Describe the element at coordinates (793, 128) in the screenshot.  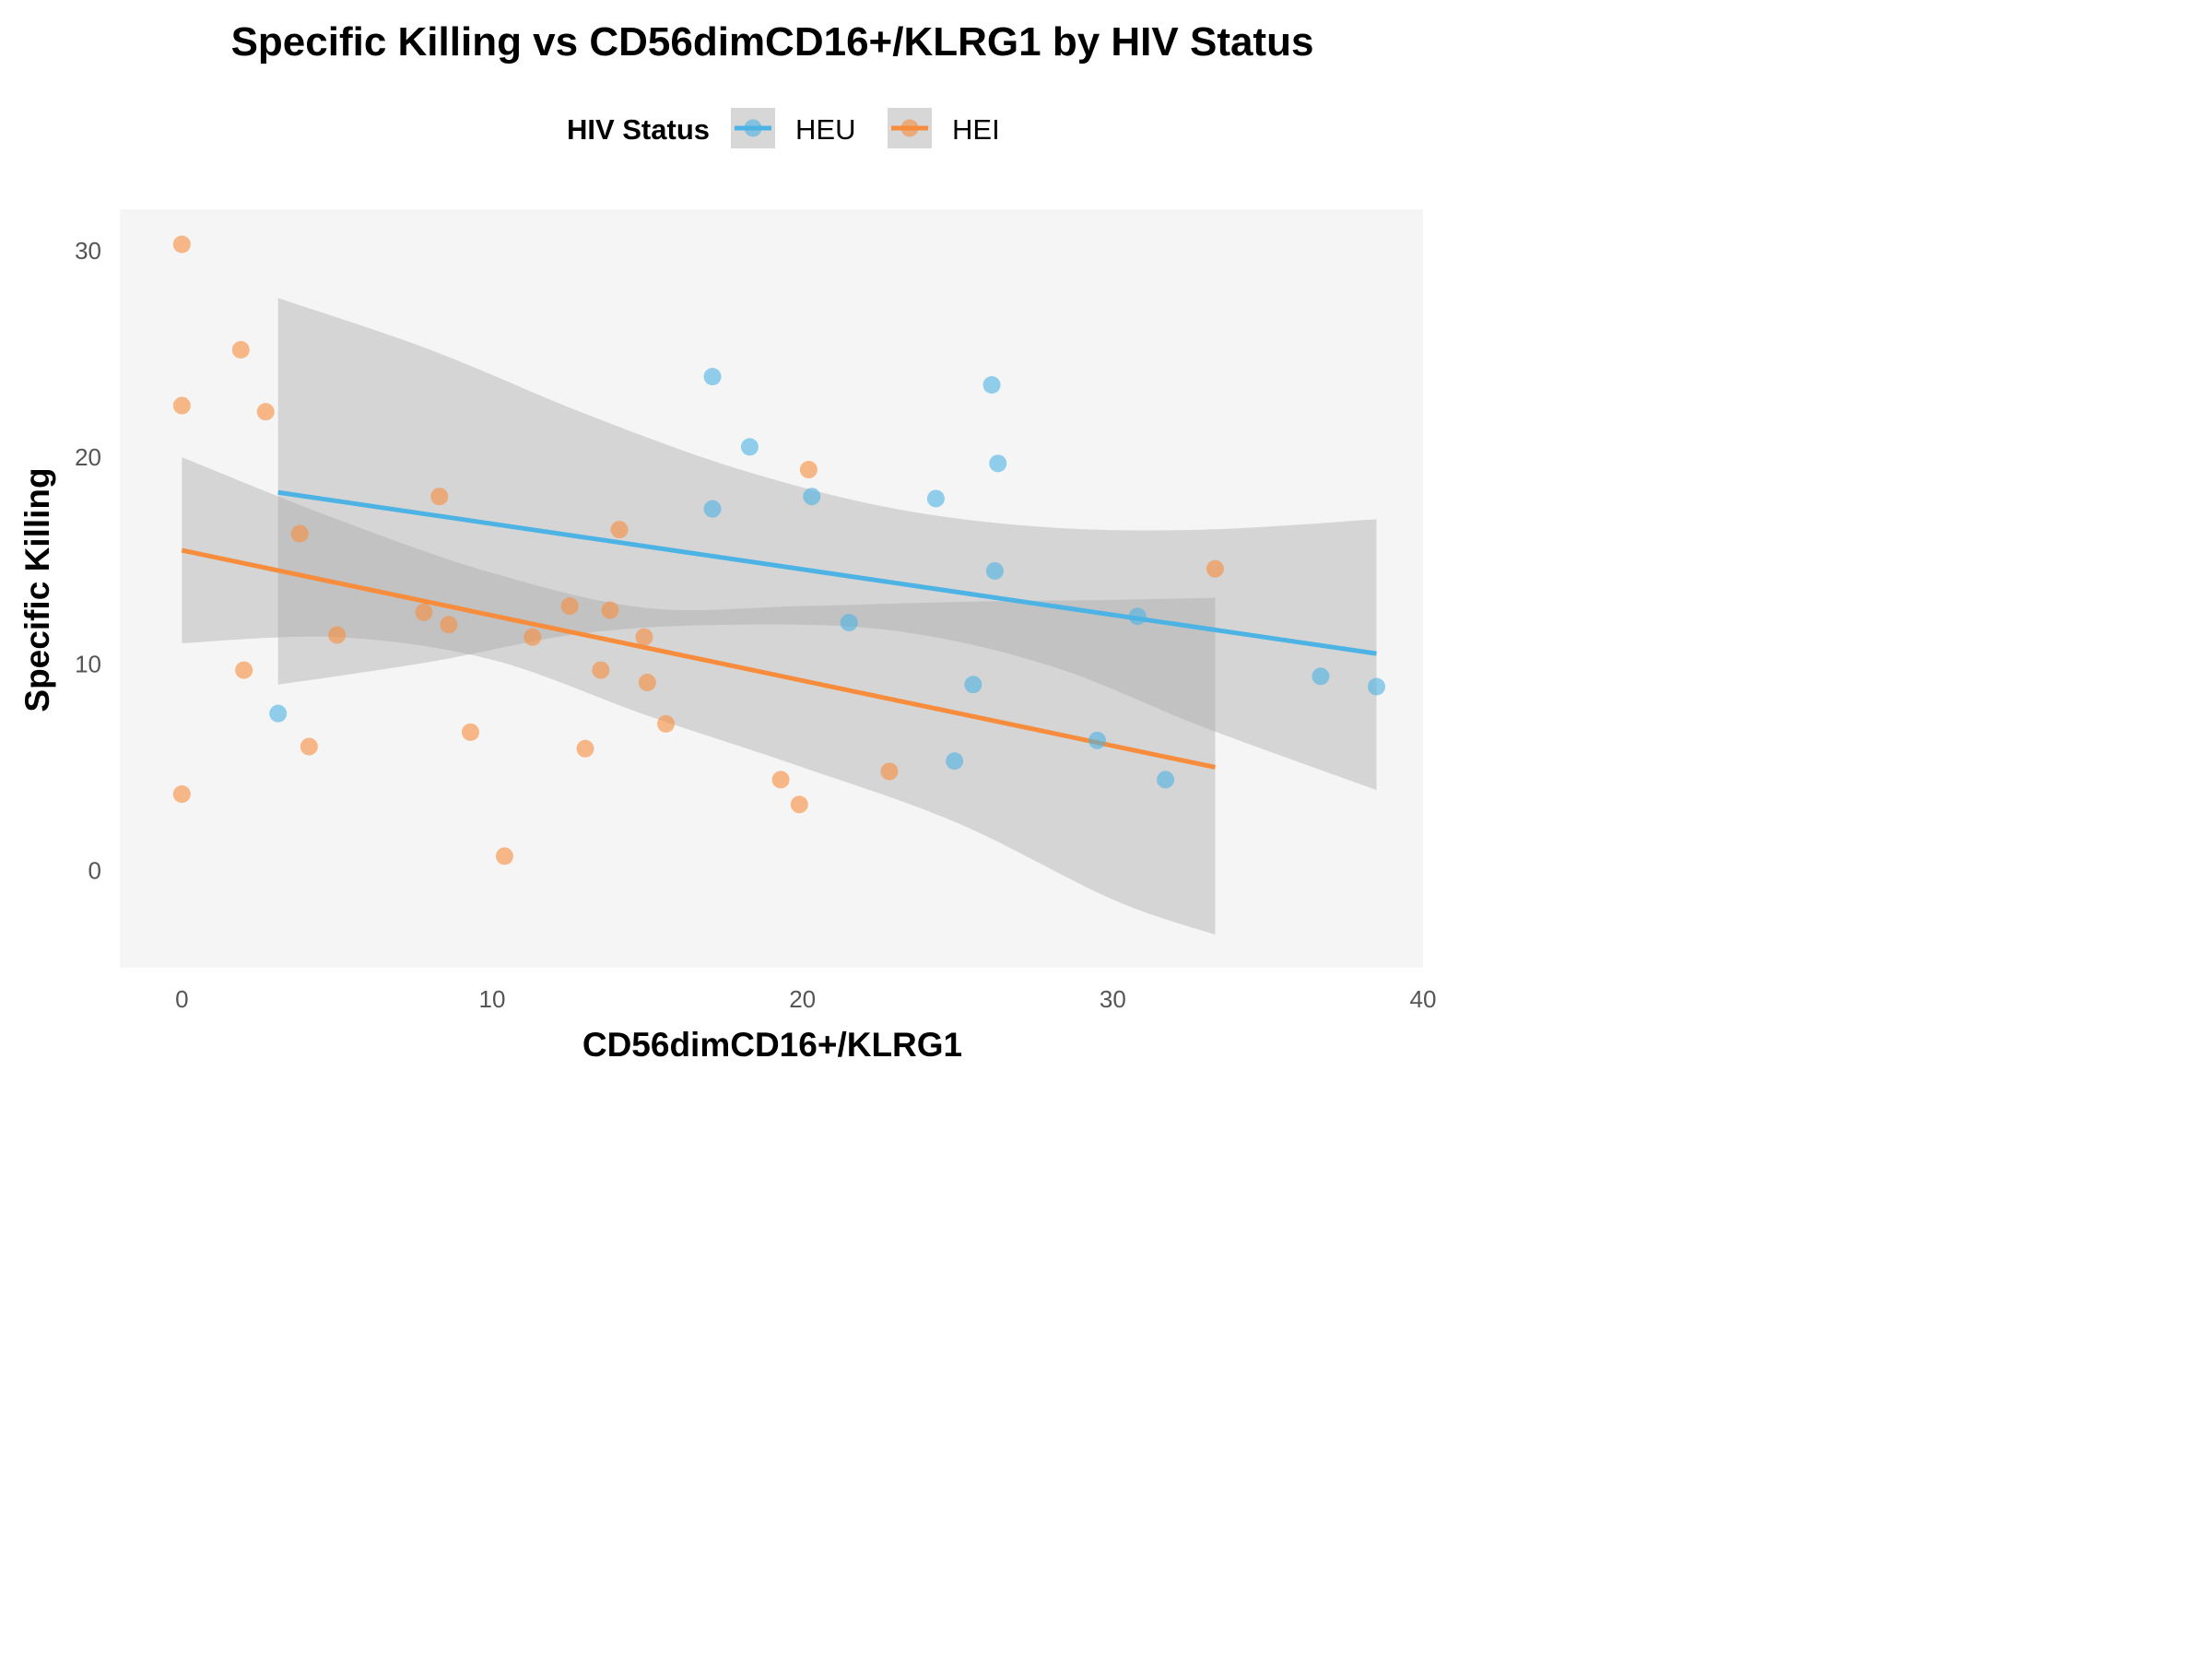
I see `legend-entry-heu: HEU` at that location.